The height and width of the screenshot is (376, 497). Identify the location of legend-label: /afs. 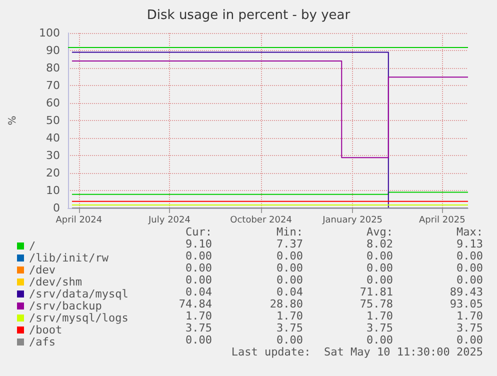
(42, 342).